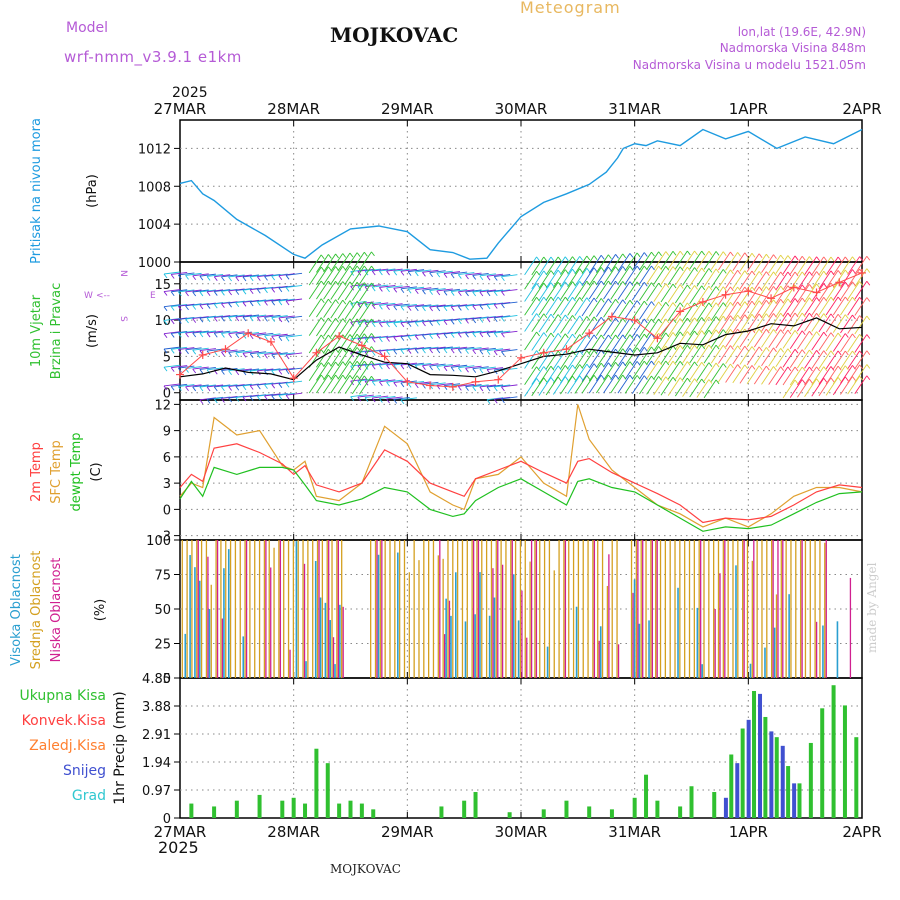  Describe the element at coordinates (103, 296) in the screenshot. I see `compass-arrow: <--` at that location.